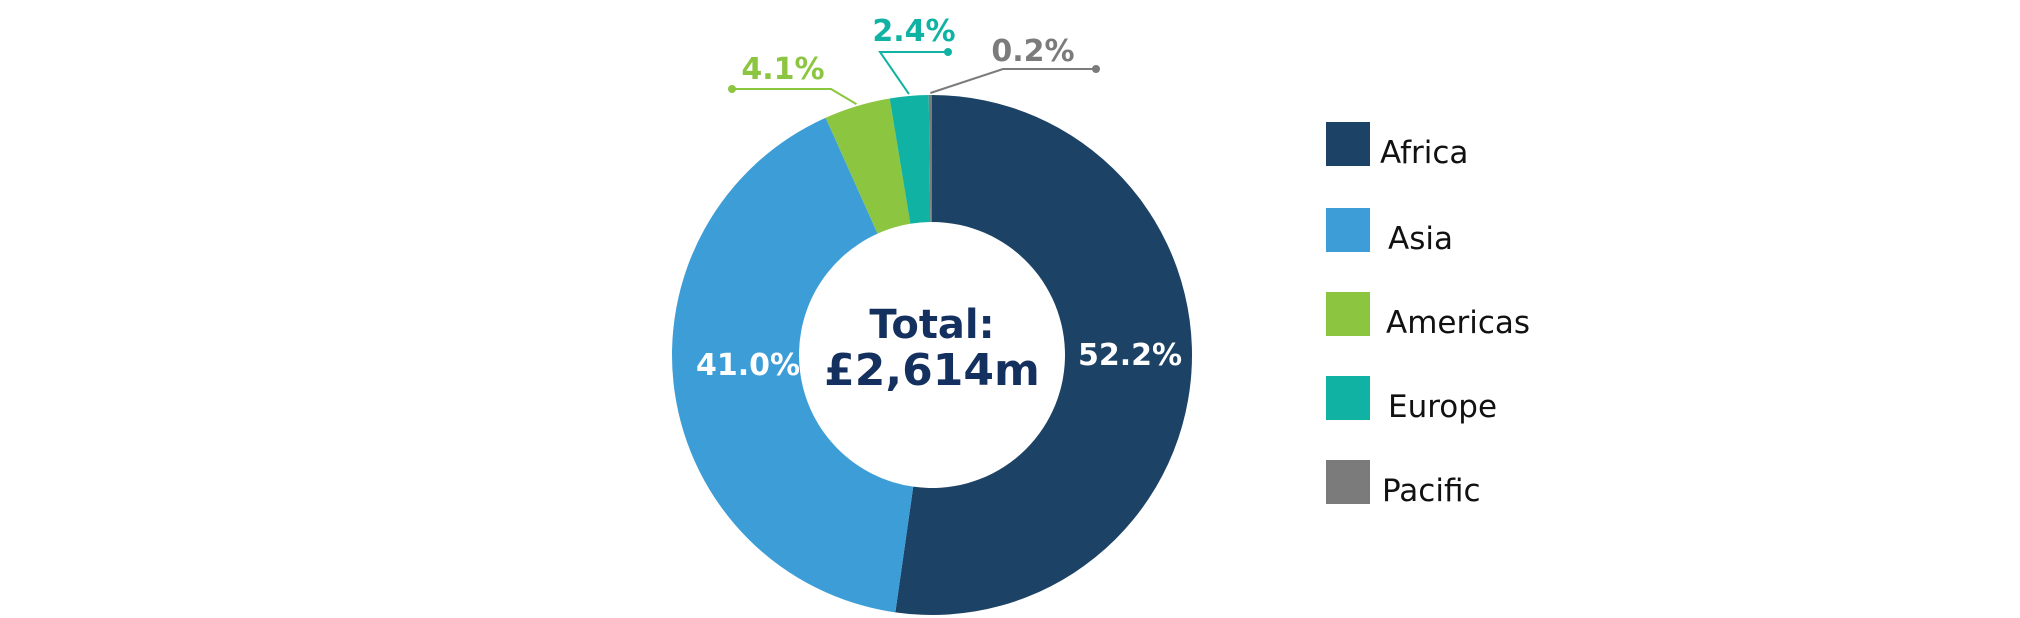 The image size is (2020, 618). I want to click on legend-label: Africa, so click(1424, 153).